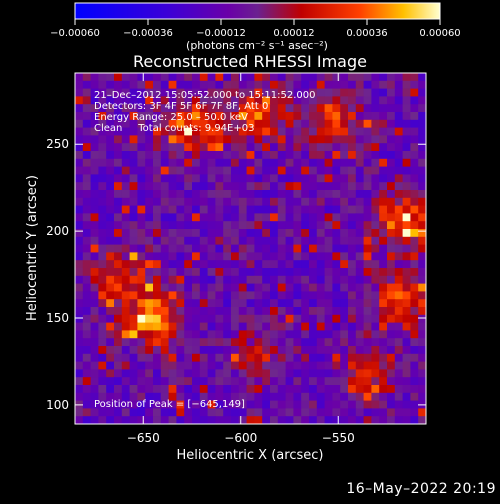 The height and width of the screenshot is (504, 500). What do you see at coordinates (148, 33) in the screenshot?
I see `colorbar-tick-label: −0.00036` at bounding box center [148, 33].